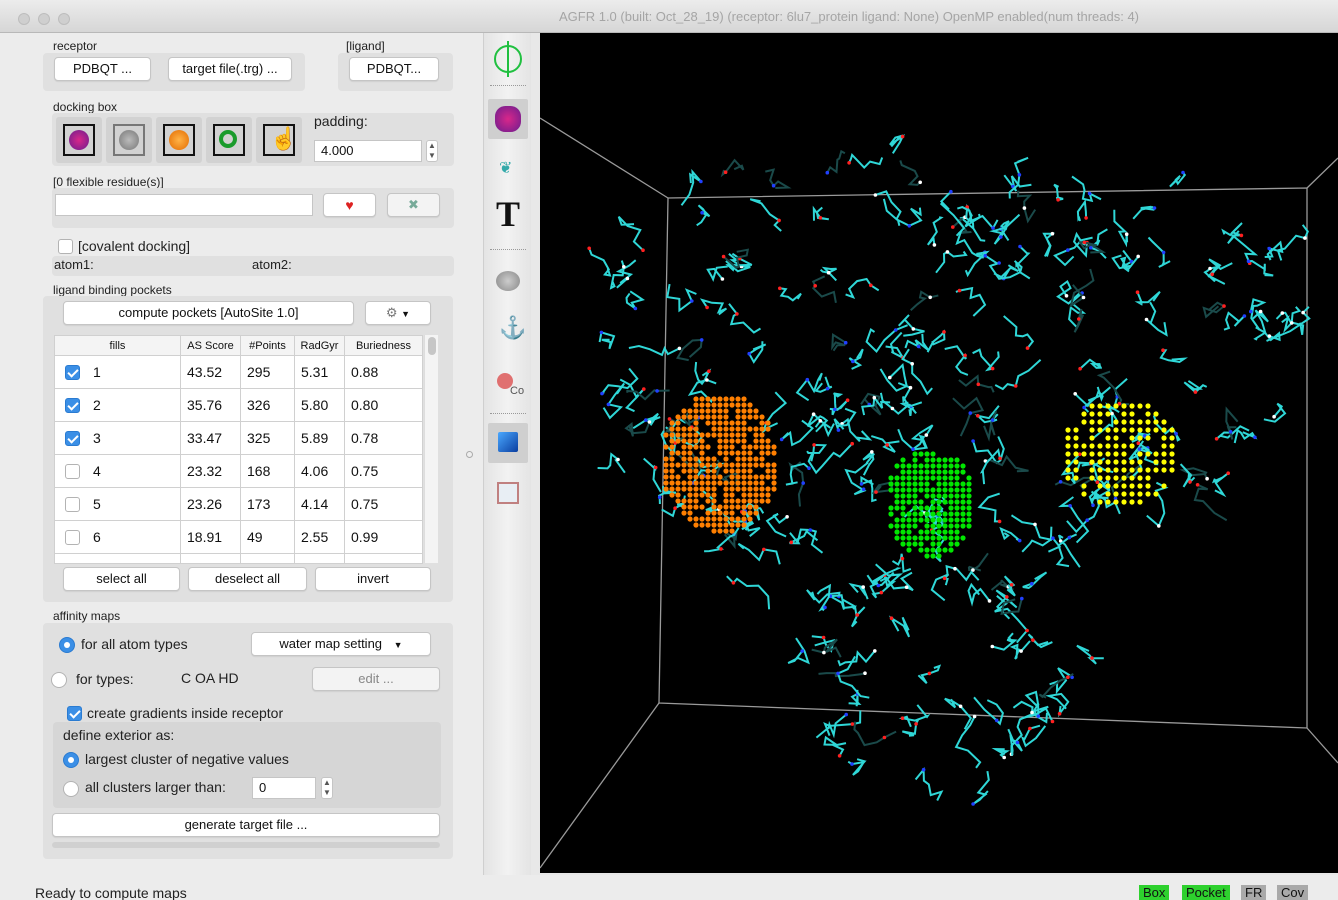 This screenshot has height=900, width=1338. I want to click on zoom-window-button, so click(64, 19).